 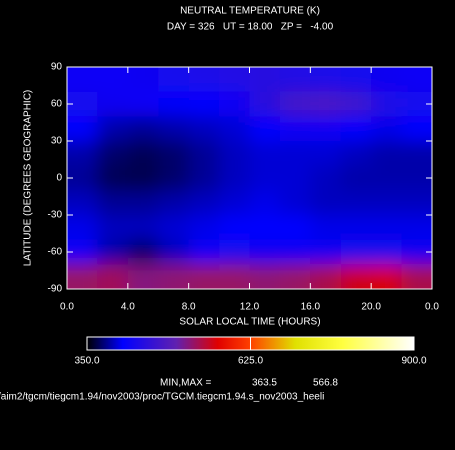 What do you see at coordinates (59, 178) in the screenshot?
I see `y-tick-label: 0` at bounding box center [59, 178].